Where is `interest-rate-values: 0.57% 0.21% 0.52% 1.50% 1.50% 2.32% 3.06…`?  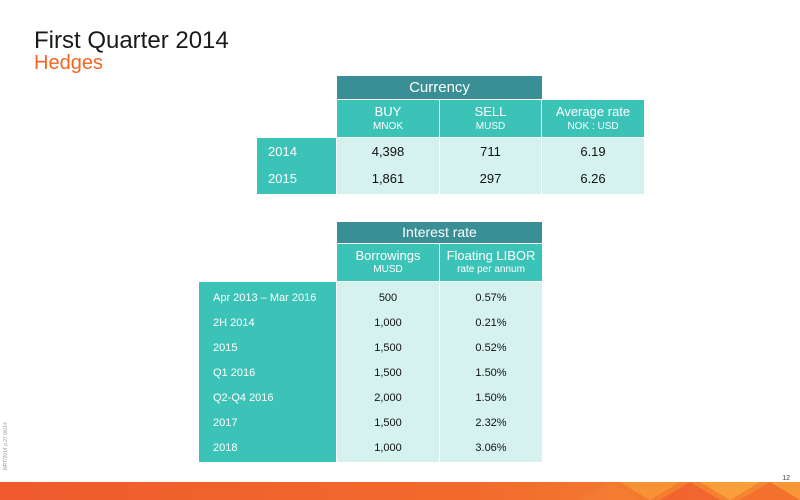 interest-rate-values: 0.57% 0.21% 0.52% 1.50% 1.50% 2.32% 3.06… is located at coordinates (491, 372).